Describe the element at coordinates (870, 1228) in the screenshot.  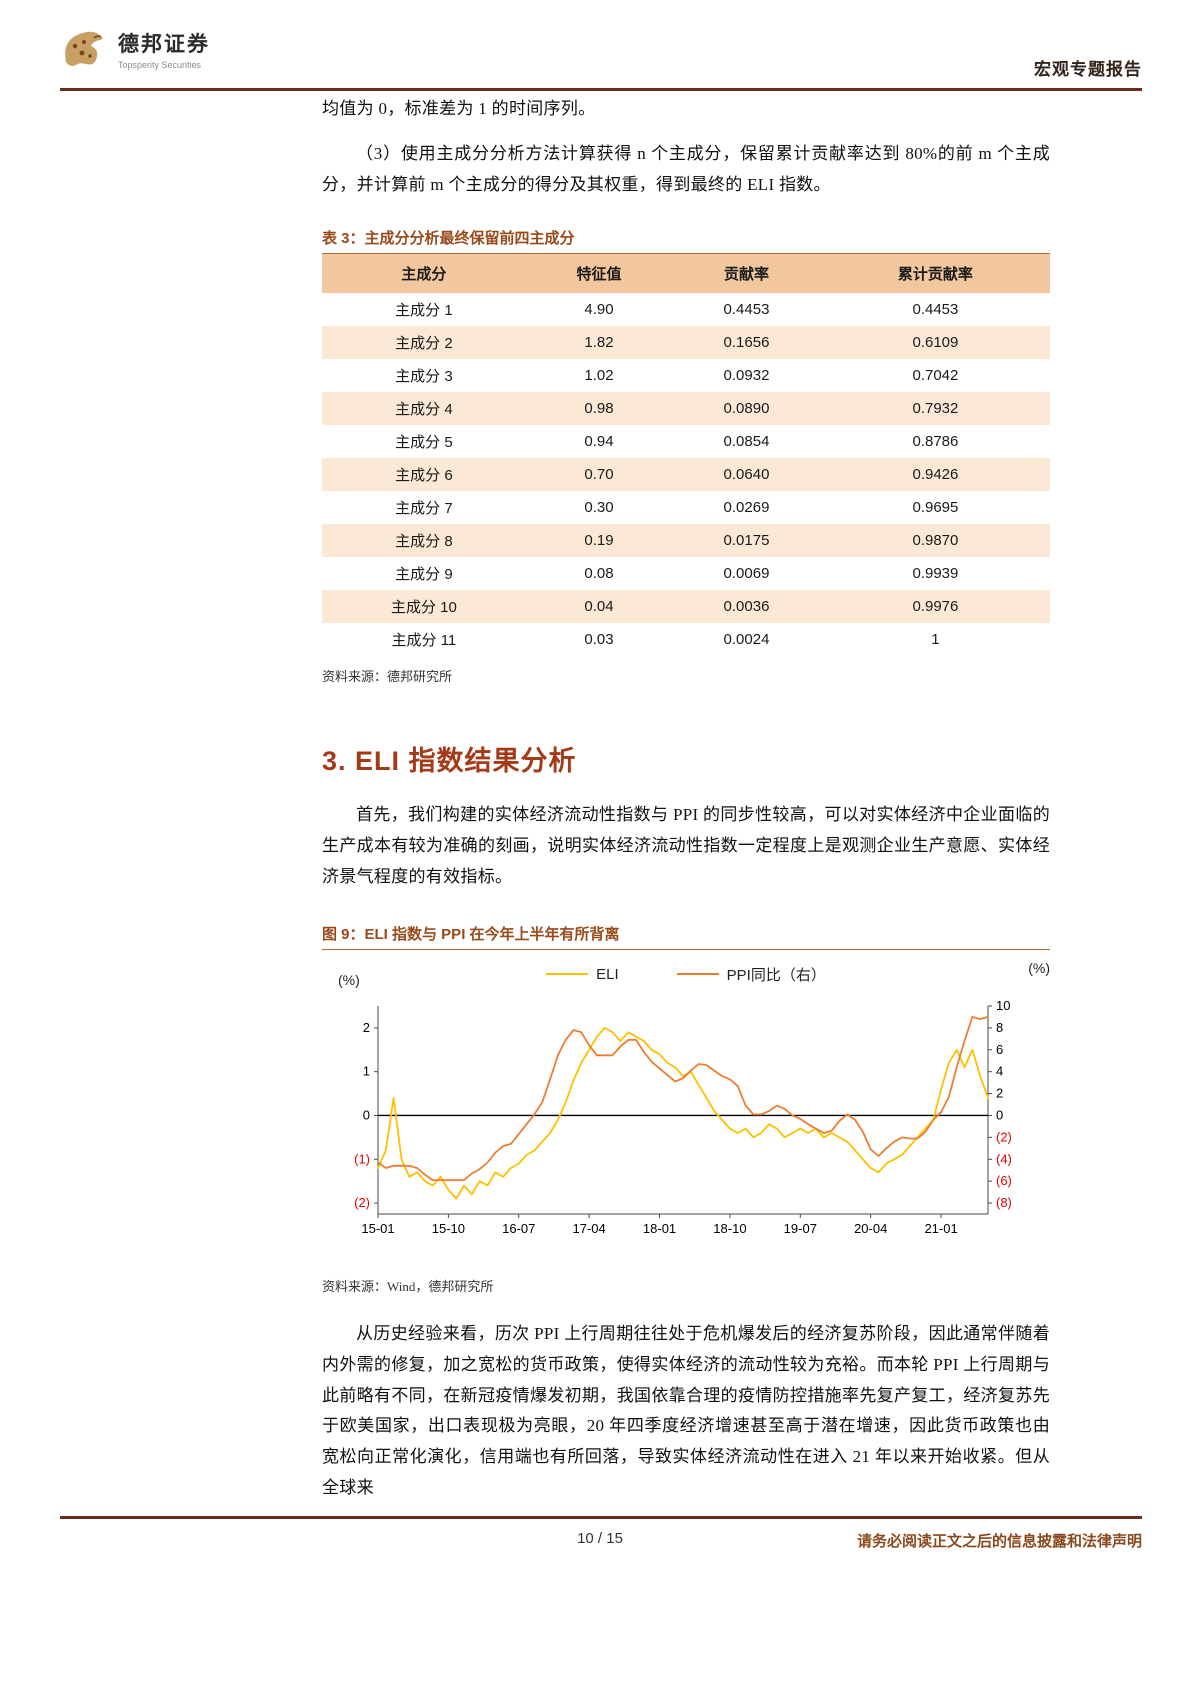
I see `svg-text: 20-04` at that location.